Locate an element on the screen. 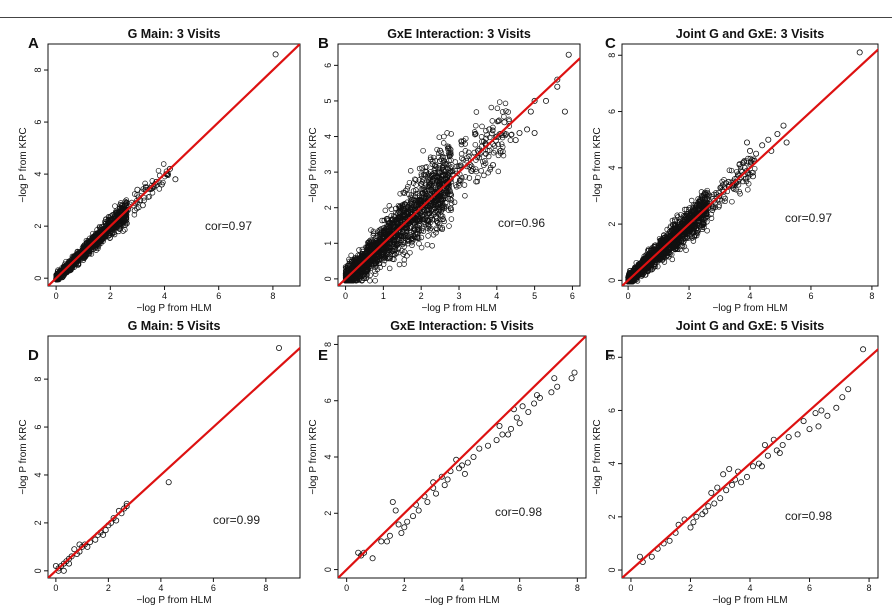 The height and width of the screenshot is (613, 892). correlation-annotation: cor=0.97 is located at coordinates (228, 226).